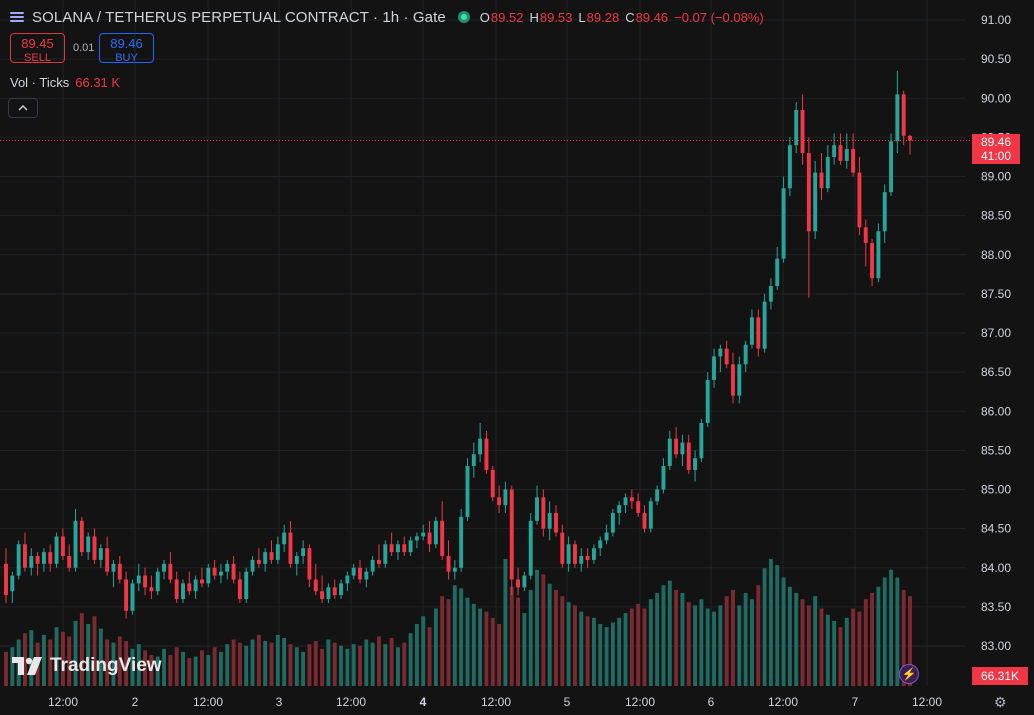  I want to click on live-dot-icon, so click(463, 17).